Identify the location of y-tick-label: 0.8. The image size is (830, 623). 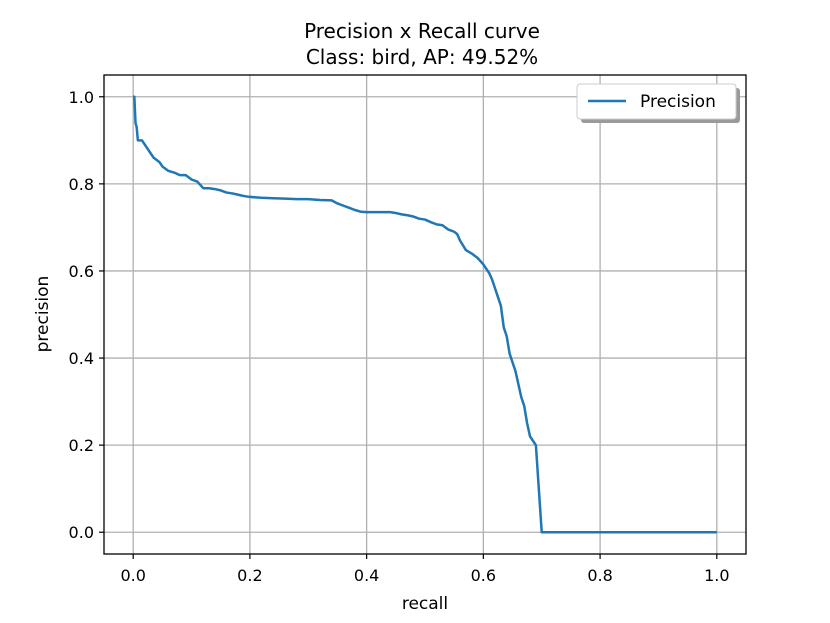
(81, 184).